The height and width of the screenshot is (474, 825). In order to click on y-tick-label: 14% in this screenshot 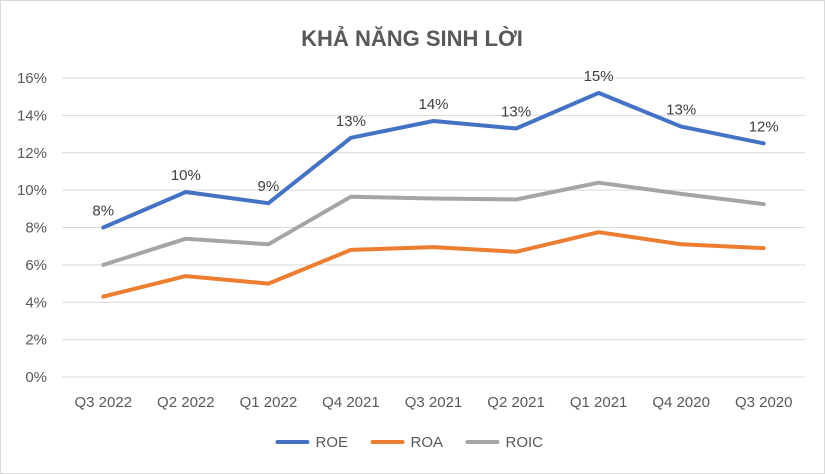, I will do `click(32, 115)`.